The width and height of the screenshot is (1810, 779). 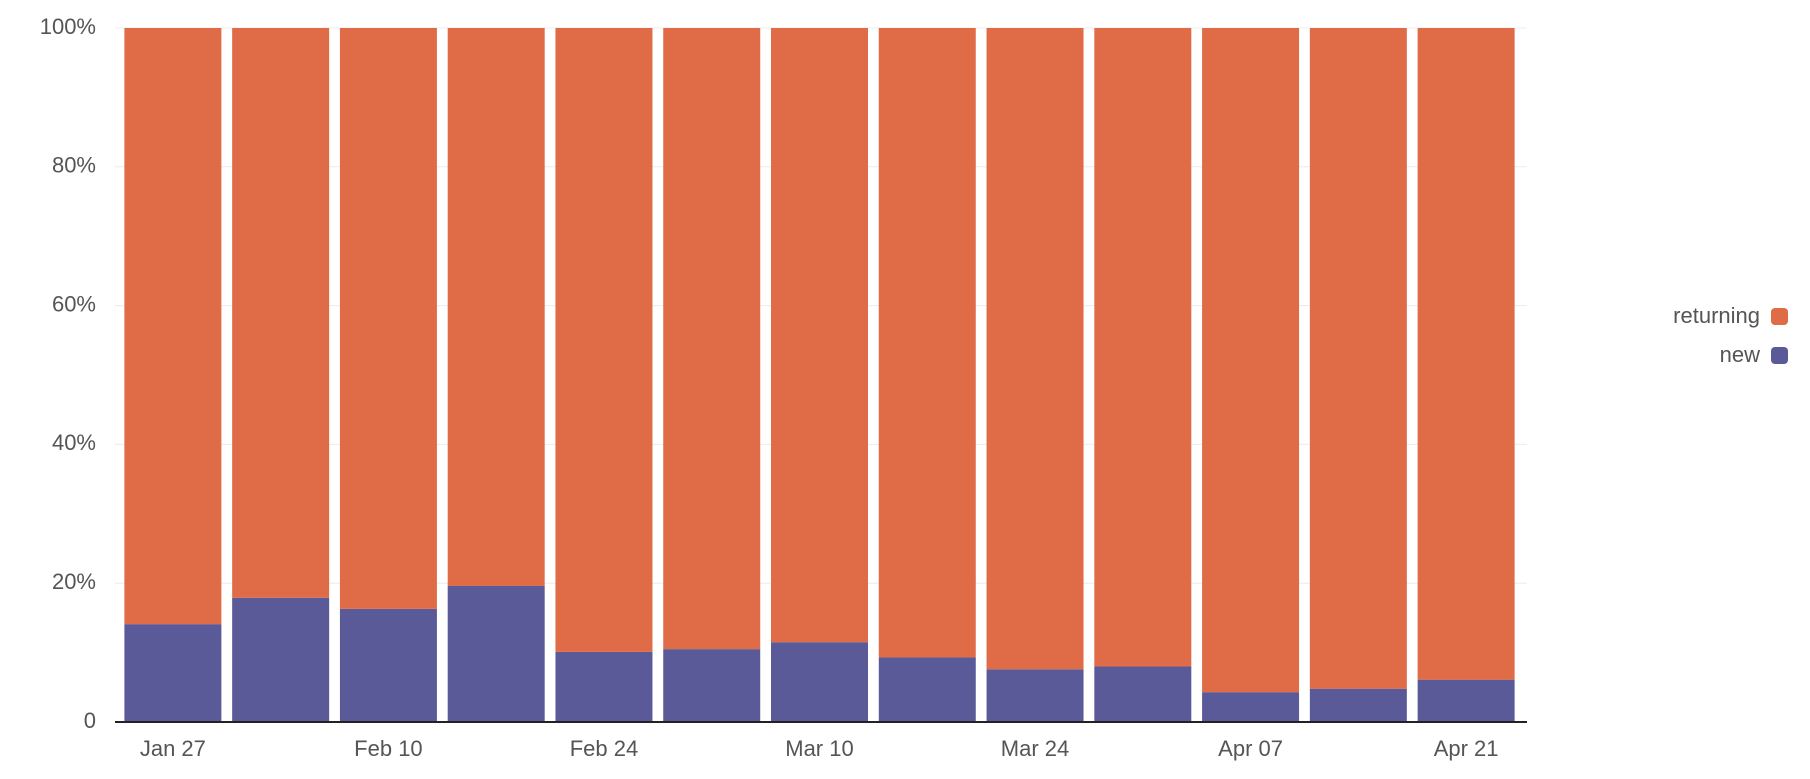 I want to click on x-tick-label: Feb 10, so click(x=388, y=748).